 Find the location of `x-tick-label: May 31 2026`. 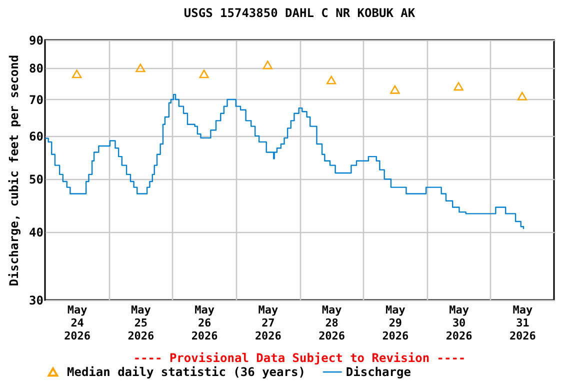

x-tick-label: May 31 2026 is located at coordinates (522, 323).